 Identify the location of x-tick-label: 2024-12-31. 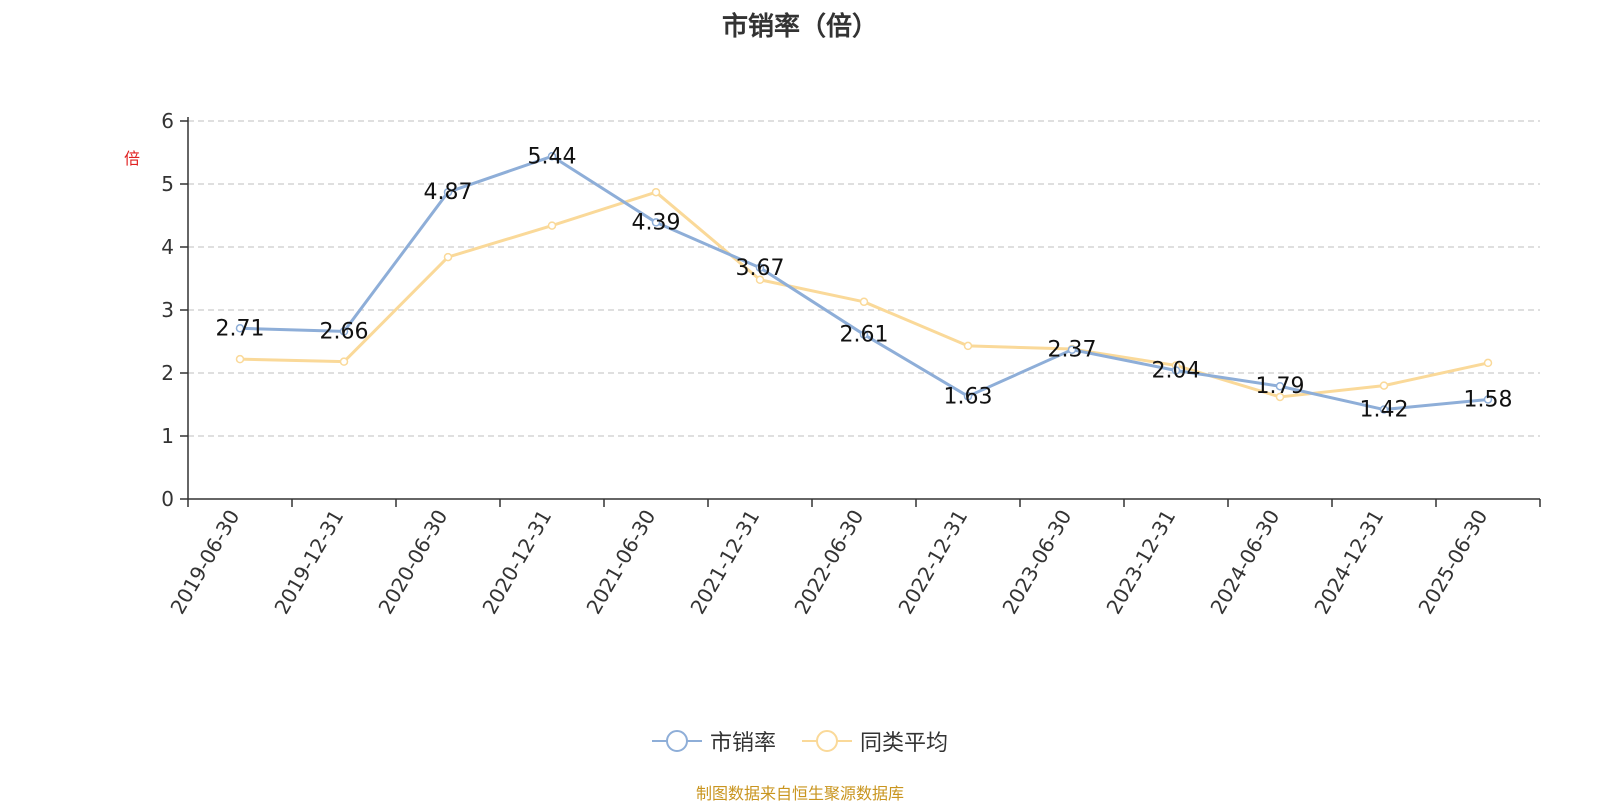
(1348, 562).